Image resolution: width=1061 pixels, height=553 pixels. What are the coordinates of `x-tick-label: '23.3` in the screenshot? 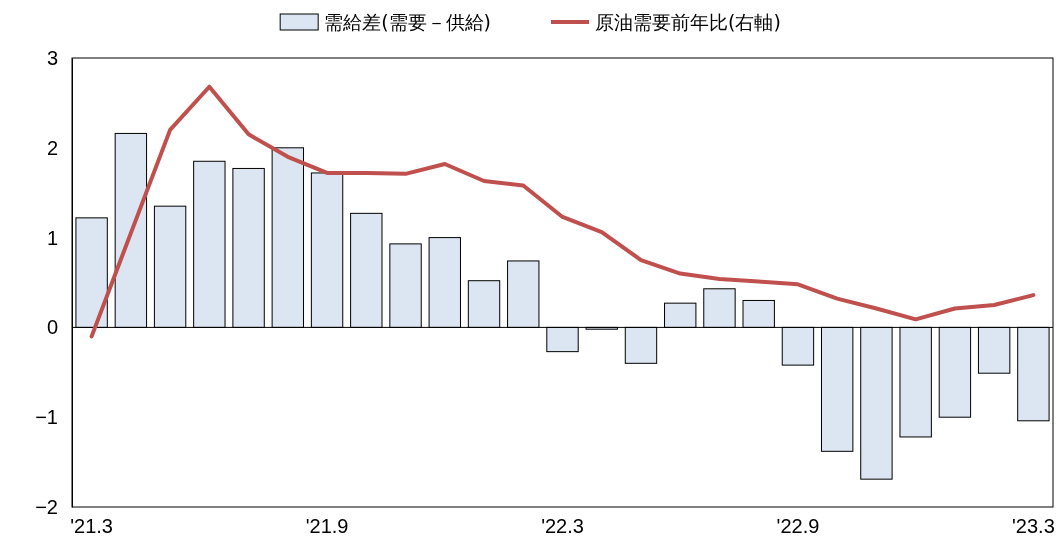 It's located at (1033, 526).